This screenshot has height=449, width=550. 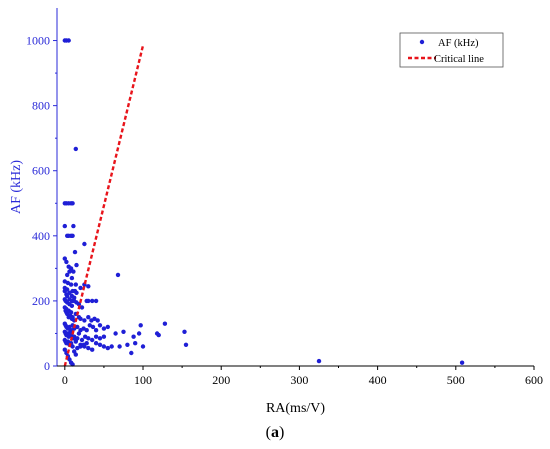 I want to click on critical-line, so click(x=104, y=206).